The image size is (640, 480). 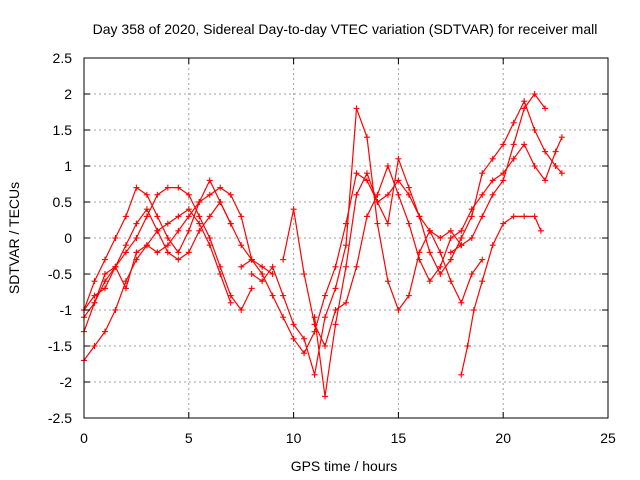 What do you see at coordinates (60, 274) in the screenshot?
I see `y-tick-label: -0.5` at bounding box center [60, 274].